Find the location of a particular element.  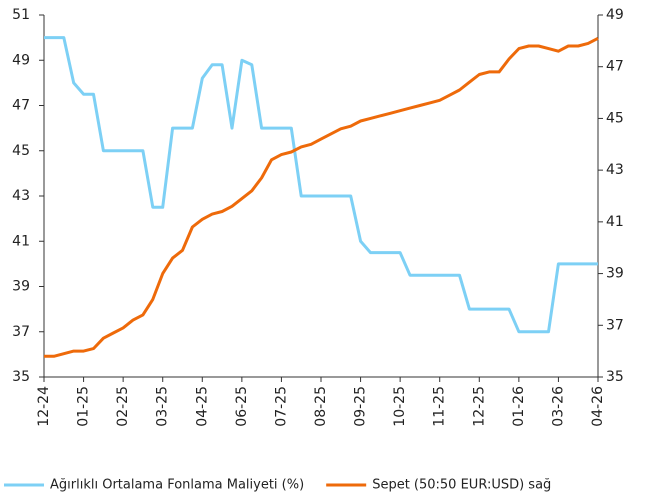

x-tick-label: 04-26 is located at coordinates (598, 406).